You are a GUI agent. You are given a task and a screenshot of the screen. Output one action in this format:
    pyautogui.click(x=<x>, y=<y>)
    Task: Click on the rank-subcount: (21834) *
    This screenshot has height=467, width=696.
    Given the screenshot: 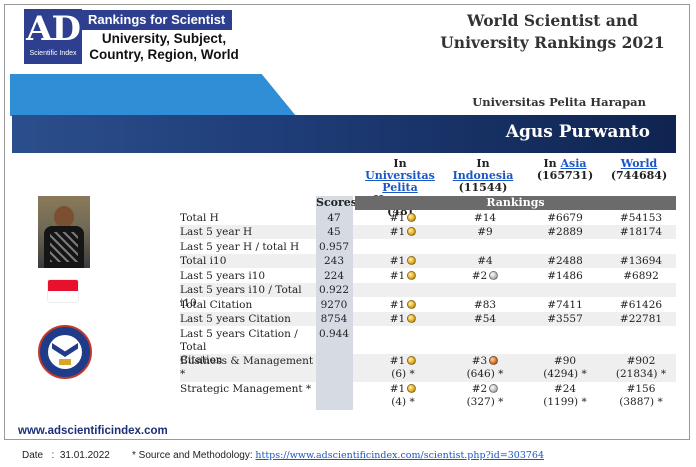 What is the action you would take?
    pyautogui.click(x=641, y=374)
    